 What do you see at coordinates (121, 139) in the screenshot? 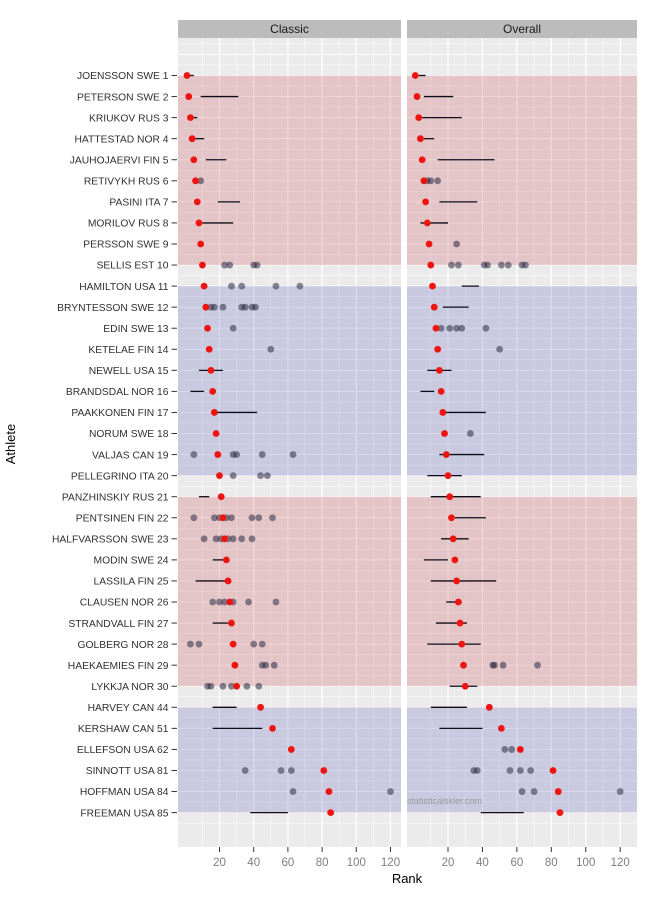
I see `athlete-label: HATTESTAD NOR 4` at bounding box center [121, 139].